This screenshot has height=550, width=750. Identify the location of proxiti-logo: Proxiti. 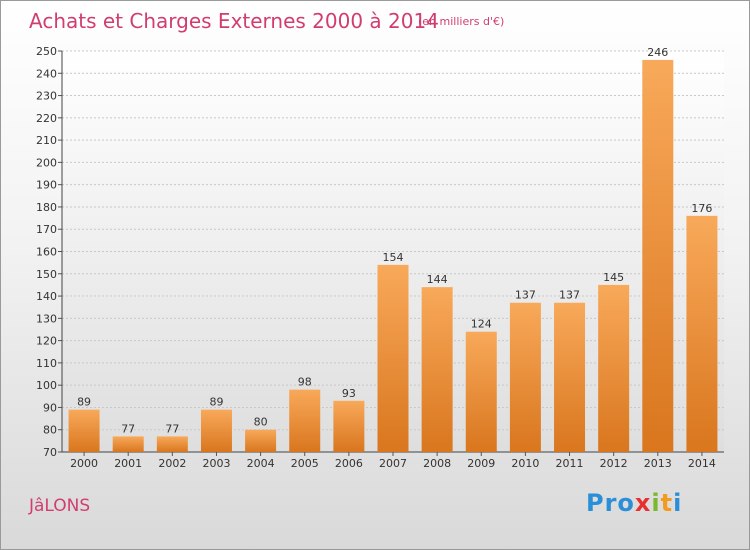
(634, 503).